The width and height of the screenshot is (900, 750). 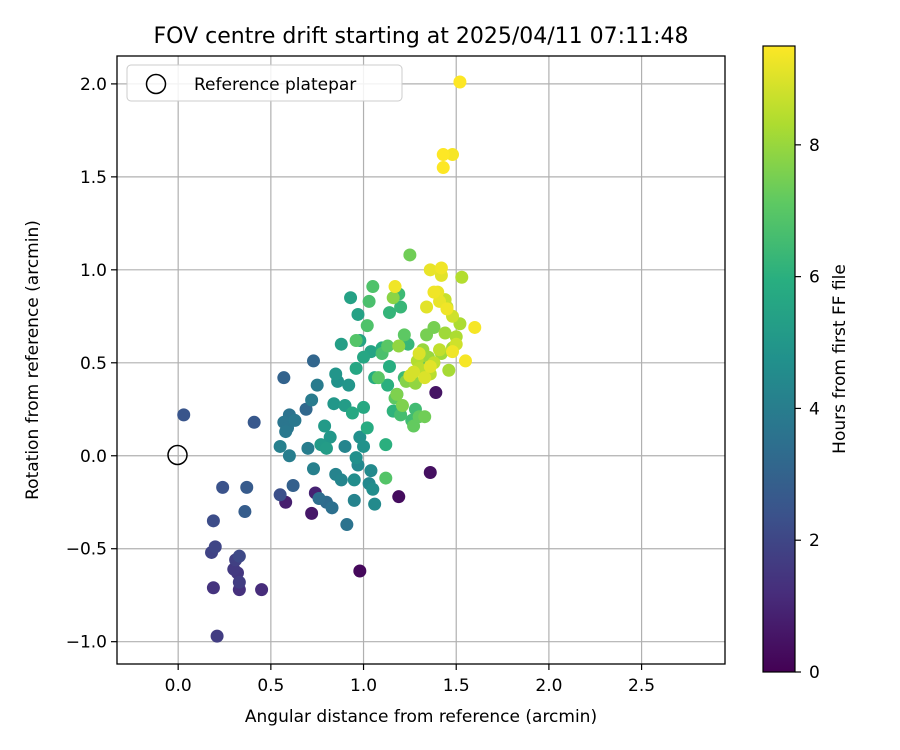 What do you see at coordinates (814, 278) in the screenshot?
I see `colorbar-tick-label: 6` at bounding box center [814, 278].